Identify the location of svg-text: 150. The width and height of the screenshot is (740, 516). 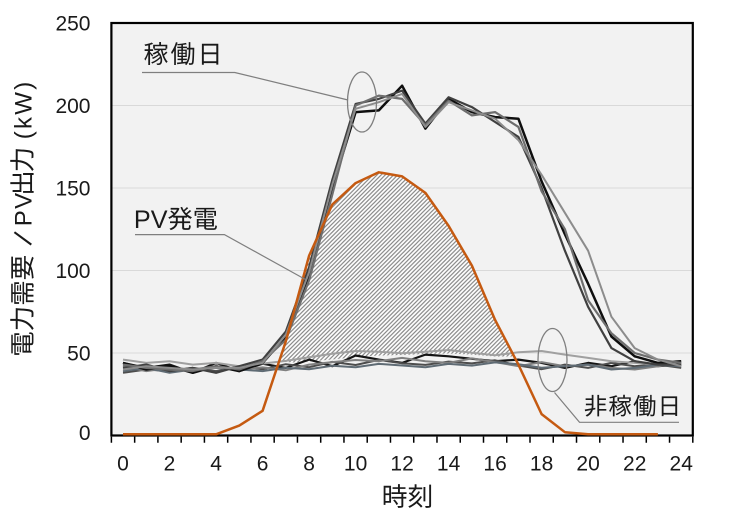
(72, 188).